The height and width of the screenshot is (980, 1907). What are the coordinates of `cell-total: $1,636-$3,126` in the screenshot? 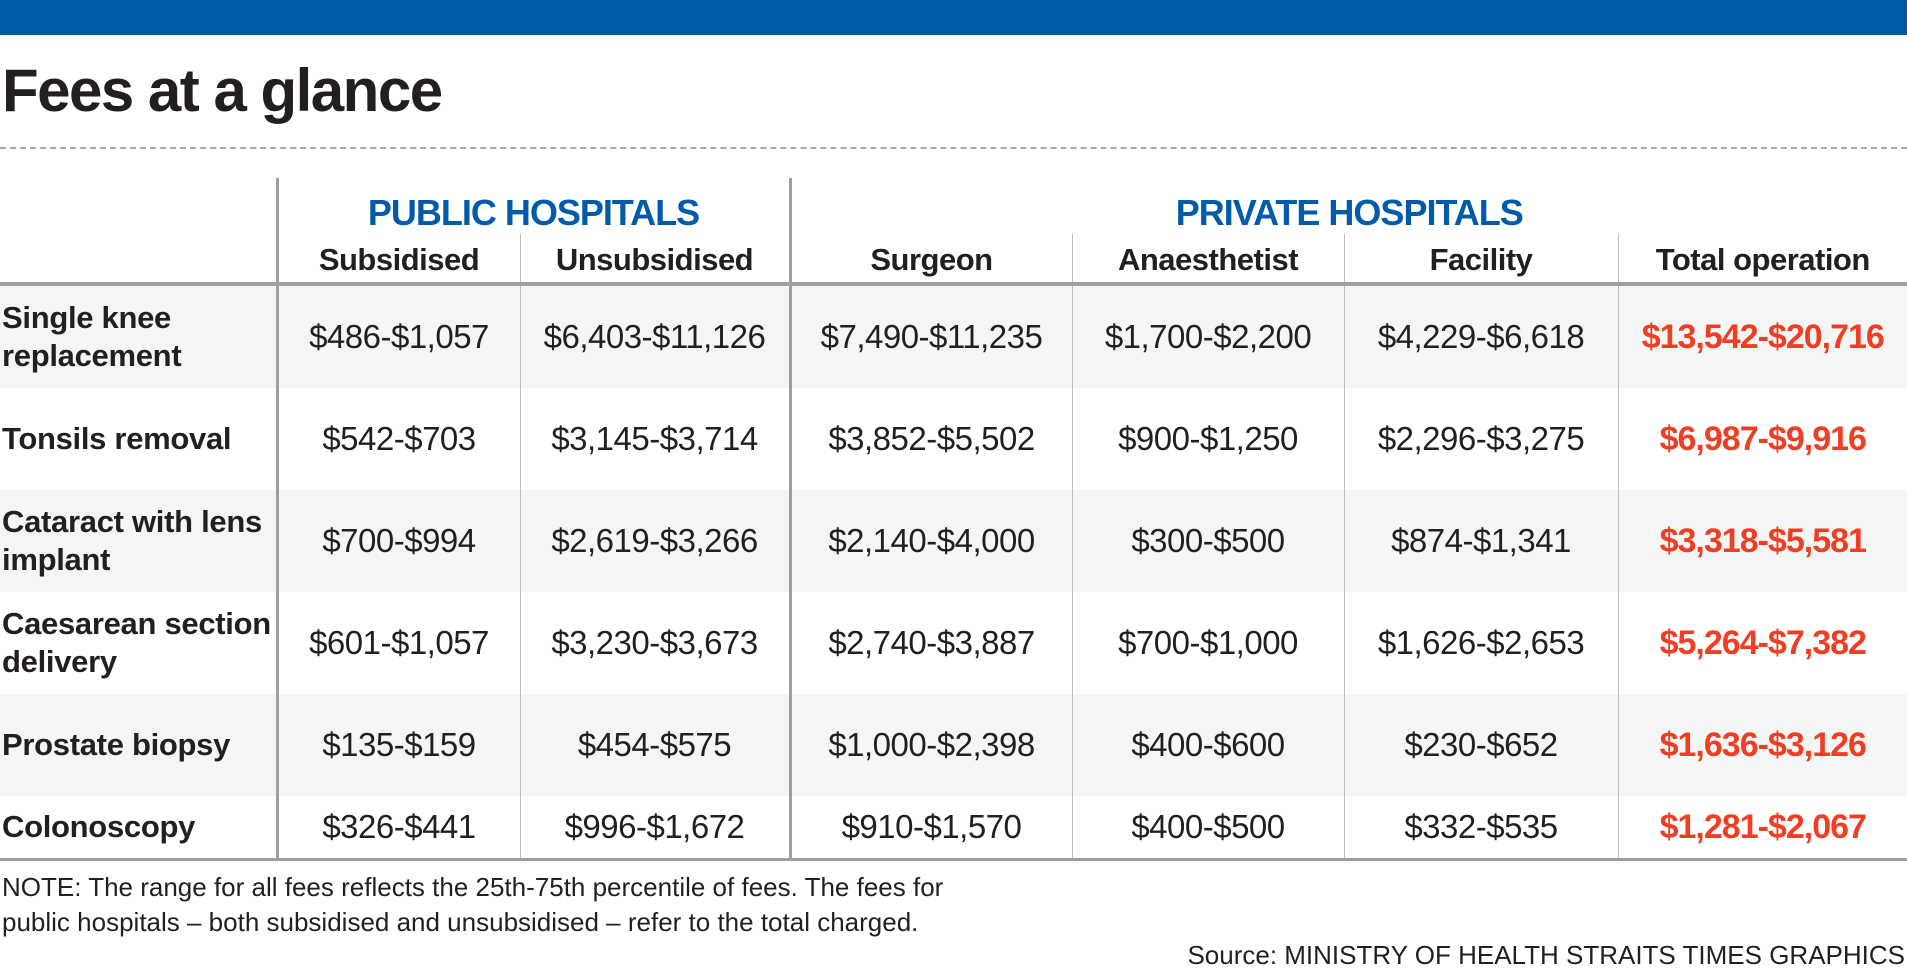 It's located at (1762, 745).